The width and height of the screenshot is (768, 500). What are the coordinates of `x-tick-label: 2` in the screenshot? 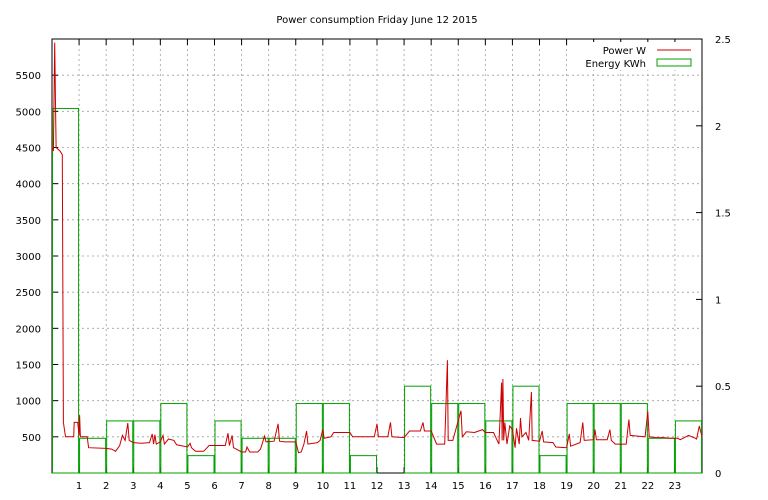 It's located at (106, 486).